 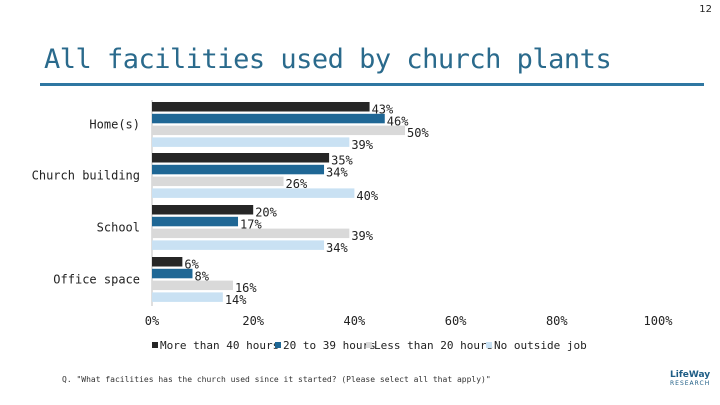 I want to click on bar-value-label: 46%, so click(x=398, y=121).